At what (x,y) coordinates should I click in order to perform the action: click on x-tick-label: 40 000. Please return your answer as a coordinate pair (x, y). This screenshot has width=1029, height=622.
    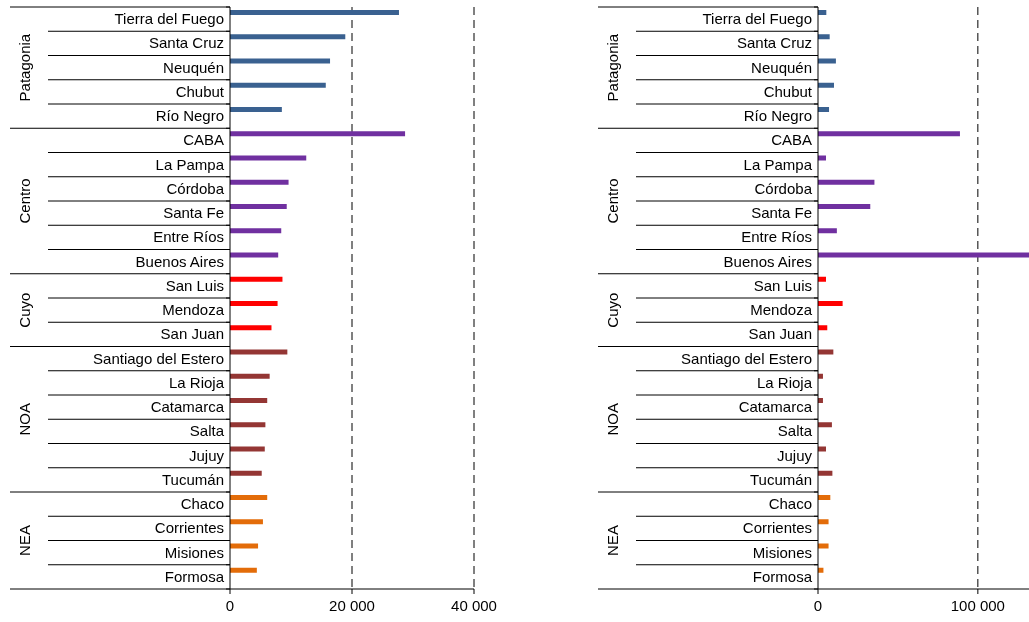
    Looking at the image, I should click on (474, 605).